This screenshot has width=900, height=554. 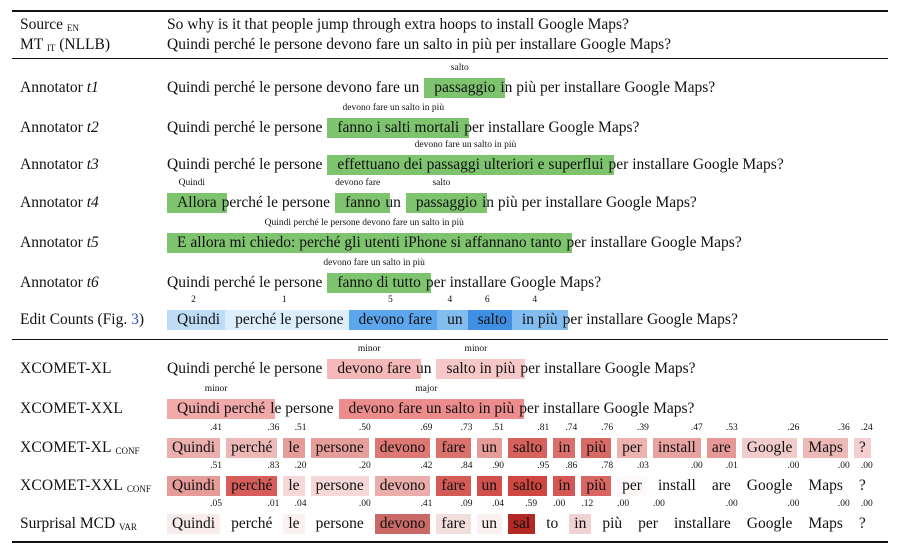 I want to click on edit-counts-label: Edit Counts (Fig. 3), so click(x=82, y=320).